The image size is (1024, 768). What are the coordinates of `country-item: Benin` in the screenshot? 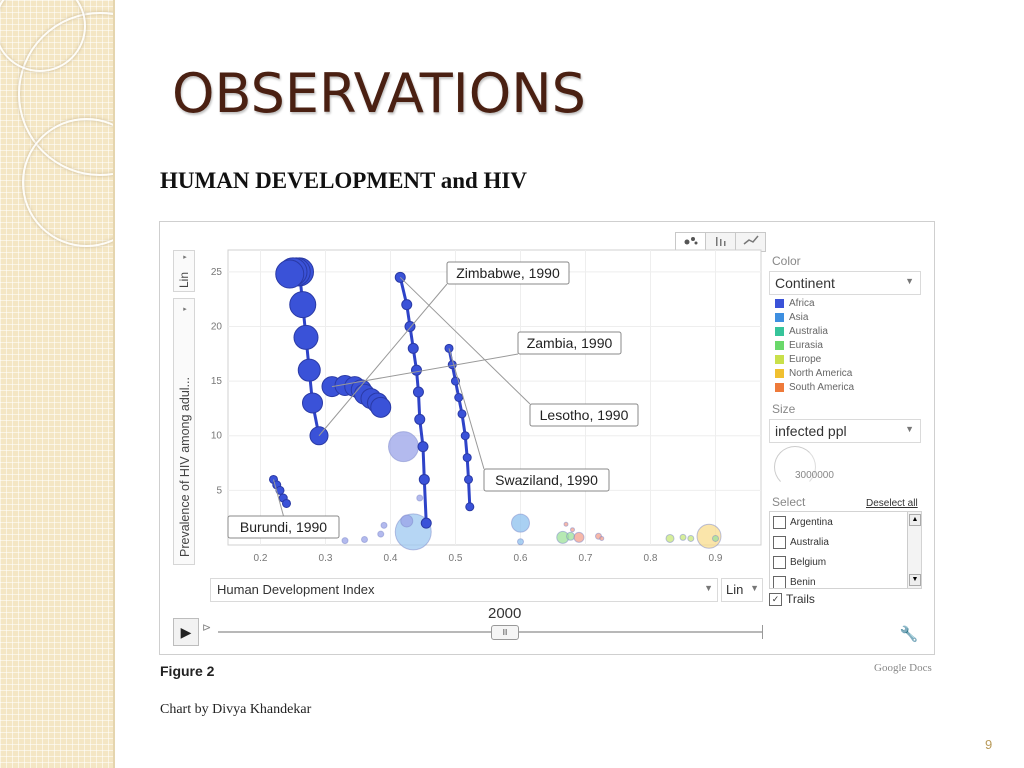 It's located at (845, 580).